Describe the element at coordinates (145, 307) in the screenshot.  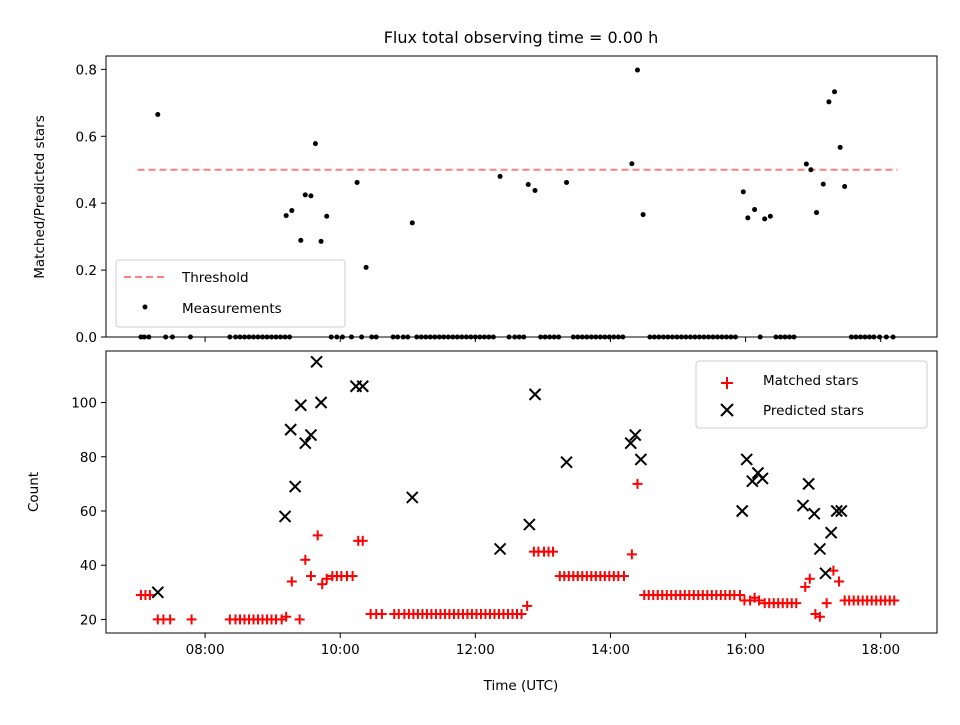
I see `legend-measurements-swatch` at that location.